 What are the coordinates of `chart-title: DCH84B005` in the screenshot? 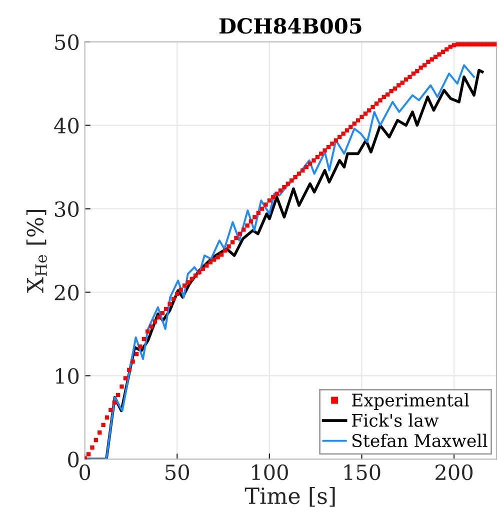 It's located at (290, 26).